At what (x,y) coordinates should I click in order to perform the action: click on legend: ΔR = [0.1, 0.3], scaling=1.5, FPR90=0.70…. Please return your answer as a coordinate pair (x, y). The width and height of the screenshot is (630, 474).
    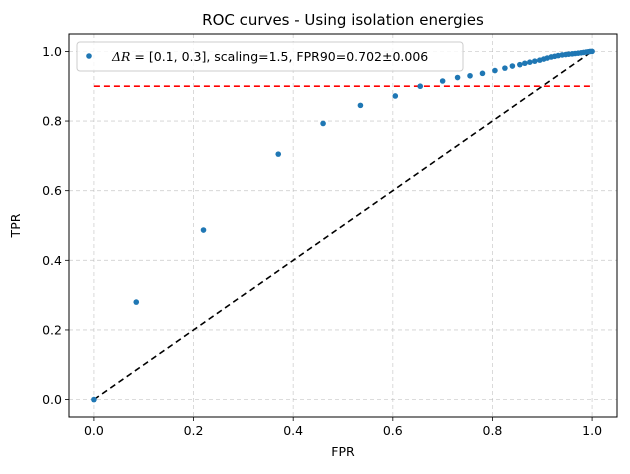
    Looking at the image, I should click on (270, 56).